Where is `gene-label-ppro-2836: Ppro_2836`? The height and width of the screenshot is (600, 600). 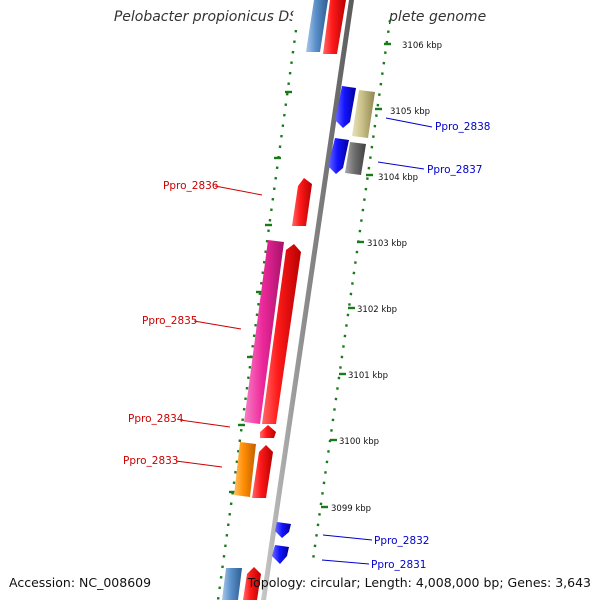 gene-label-ppro-2836: Ppro_2836 is located at coordinates (191, 186).